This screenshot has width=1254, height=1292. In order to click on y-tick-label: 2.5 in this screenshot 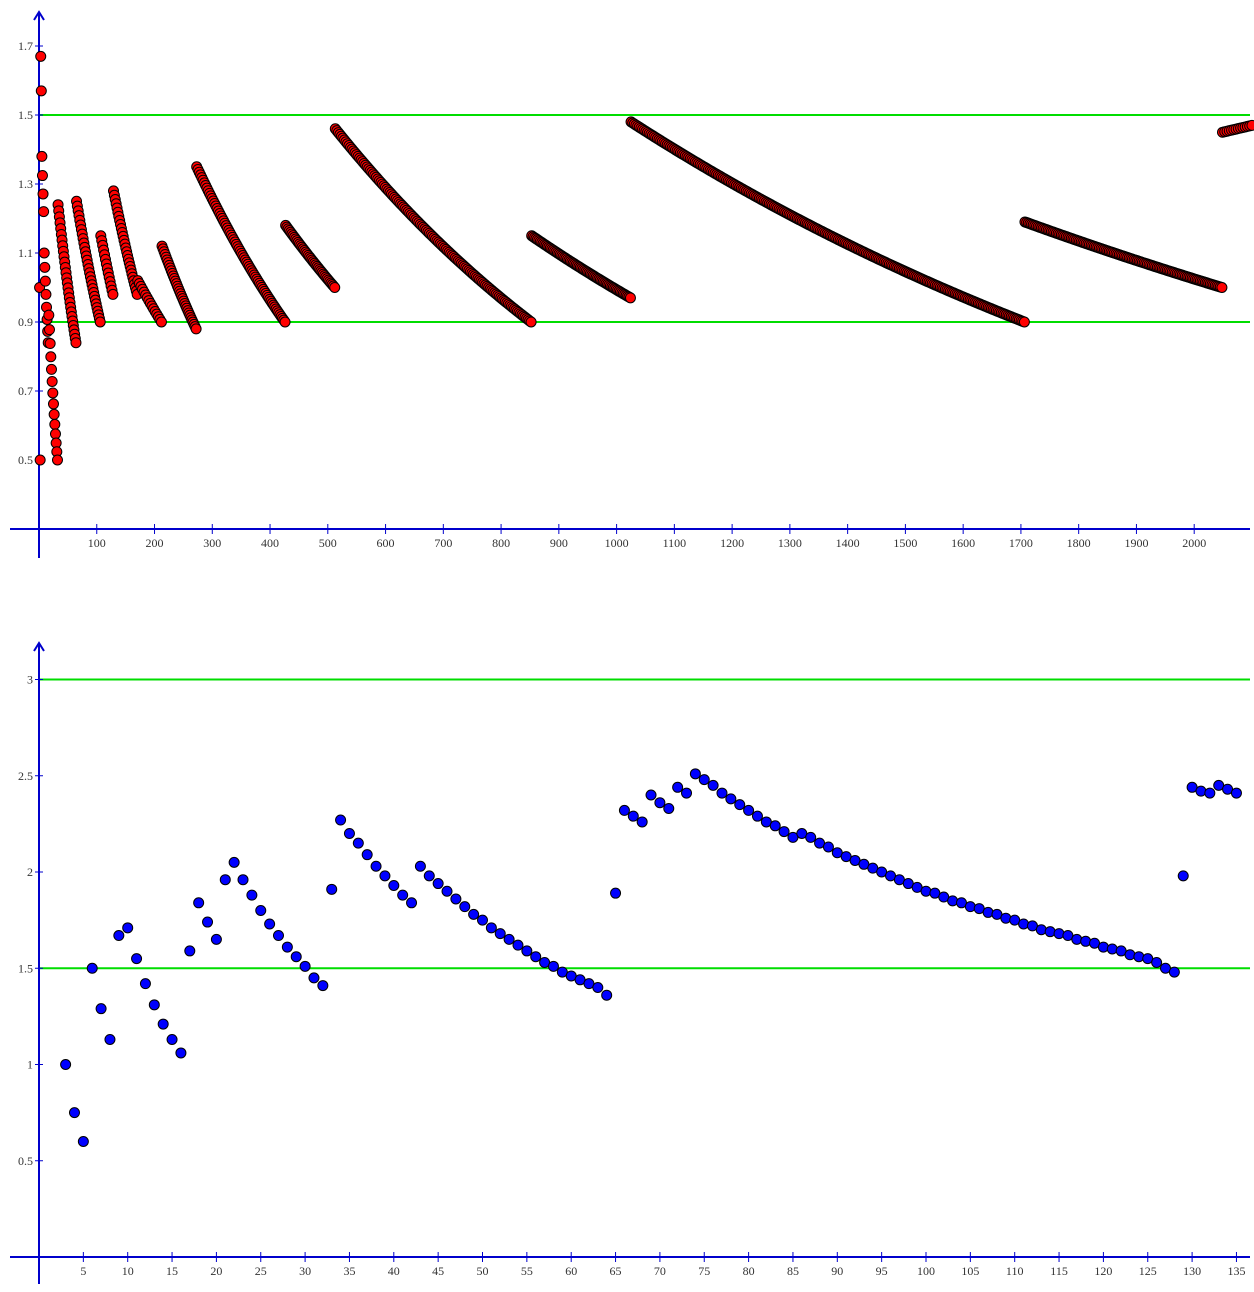, I will do `click(25, 776)`.